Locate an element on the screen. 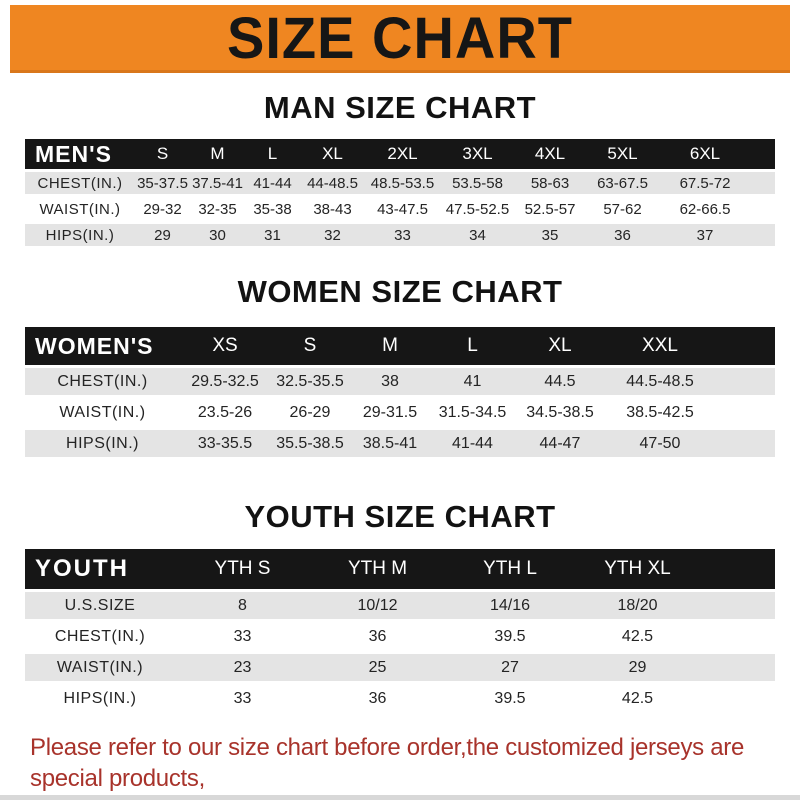  size-value-cell: 57-62 is located at coordinates (622, 210).